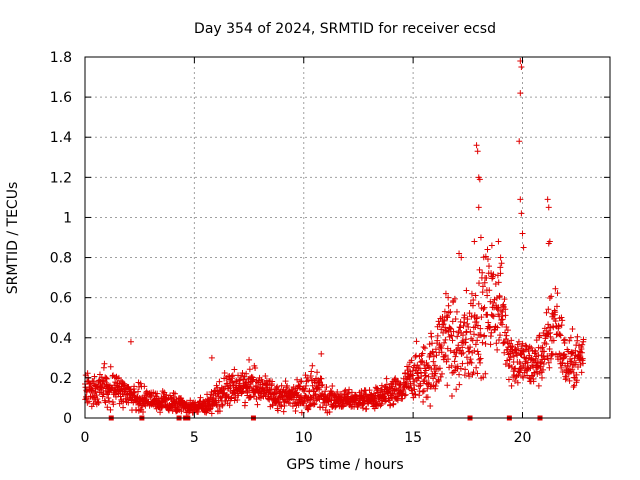  What do you see at coordinates (523, 438) in the screenshot?
I see `x-tick-label: 20` at bounding box center [523, 438].